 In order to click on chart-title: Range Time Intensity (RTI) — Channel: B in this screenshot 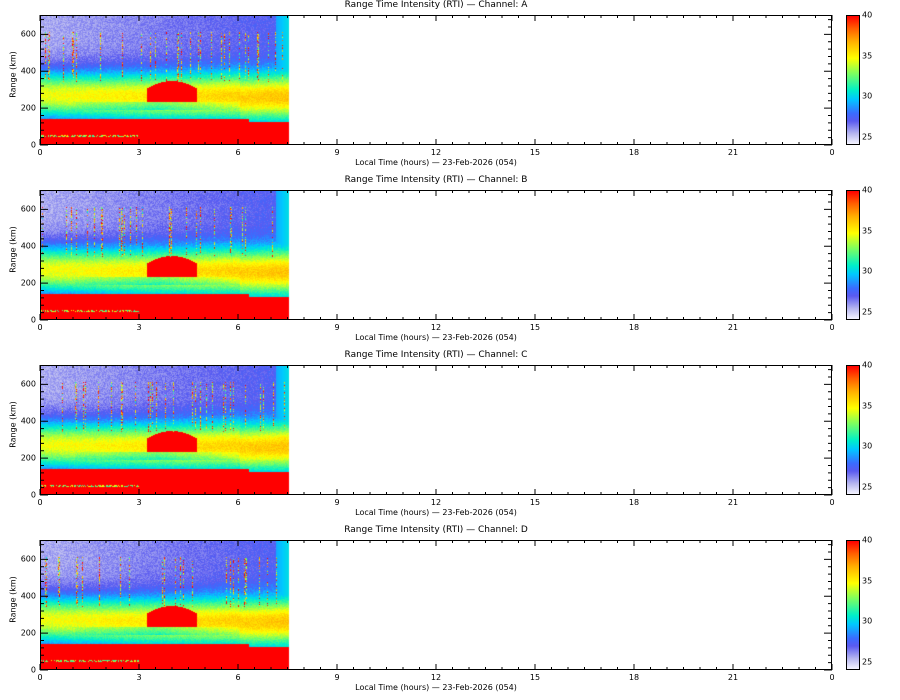, I will do `click(436, 180)`.